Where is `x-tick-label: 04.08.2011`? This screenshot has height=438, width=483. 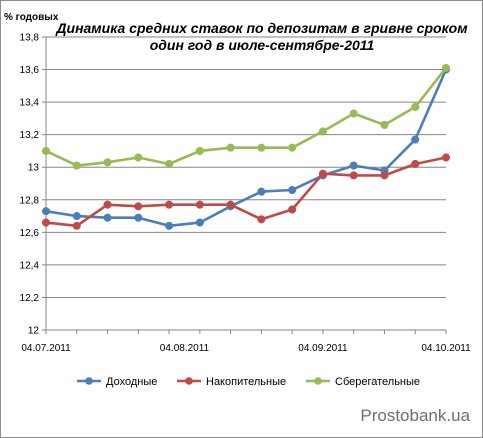
x-tick-label: 04.08.2011 is located at coordinates (185, 348).